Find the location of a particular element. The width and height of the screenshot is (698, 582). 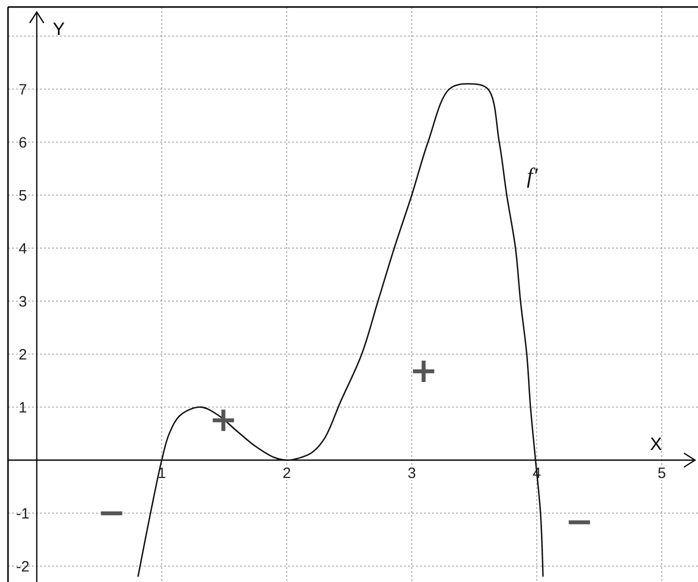

x-axis-title: X is located at coordinates (656, 444).